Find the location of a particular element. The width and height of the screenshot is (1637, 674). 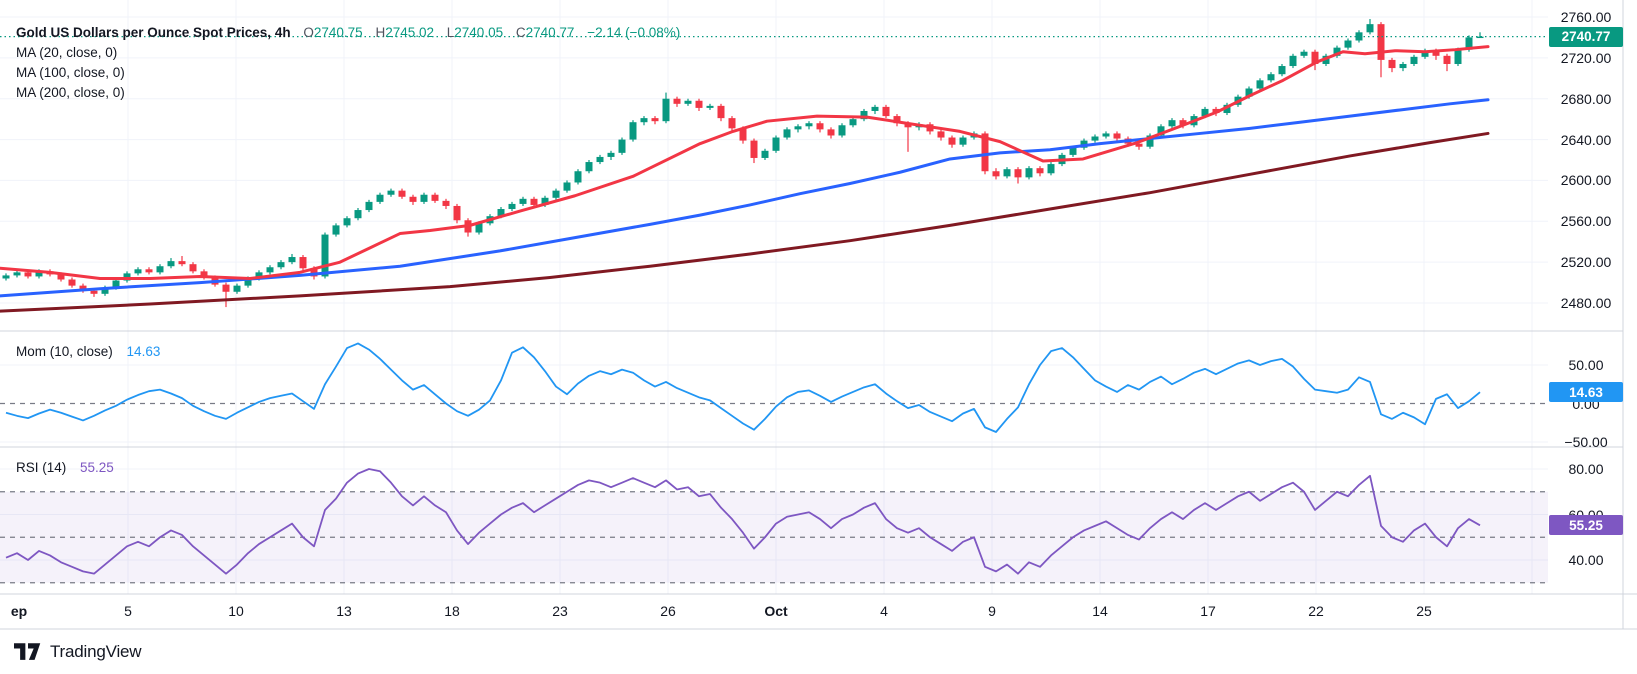

rsi-tick-label: 80.00 is located at coordinates (1586, 469).